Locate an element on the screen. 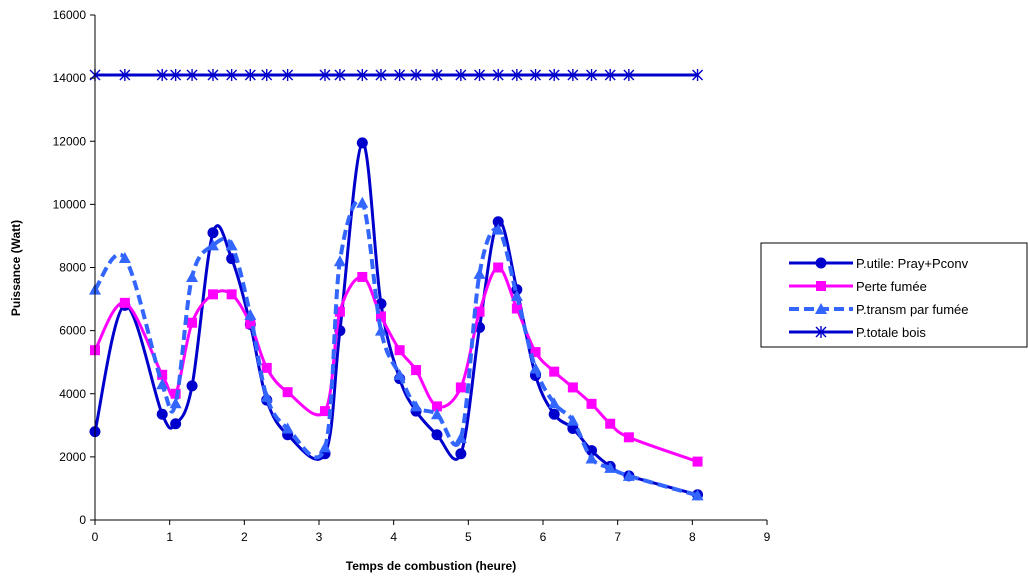 Image resolution: width=1028 pixels, height=576 pixels. y-tick-label: 14000 is located at coordinates (70, 78).